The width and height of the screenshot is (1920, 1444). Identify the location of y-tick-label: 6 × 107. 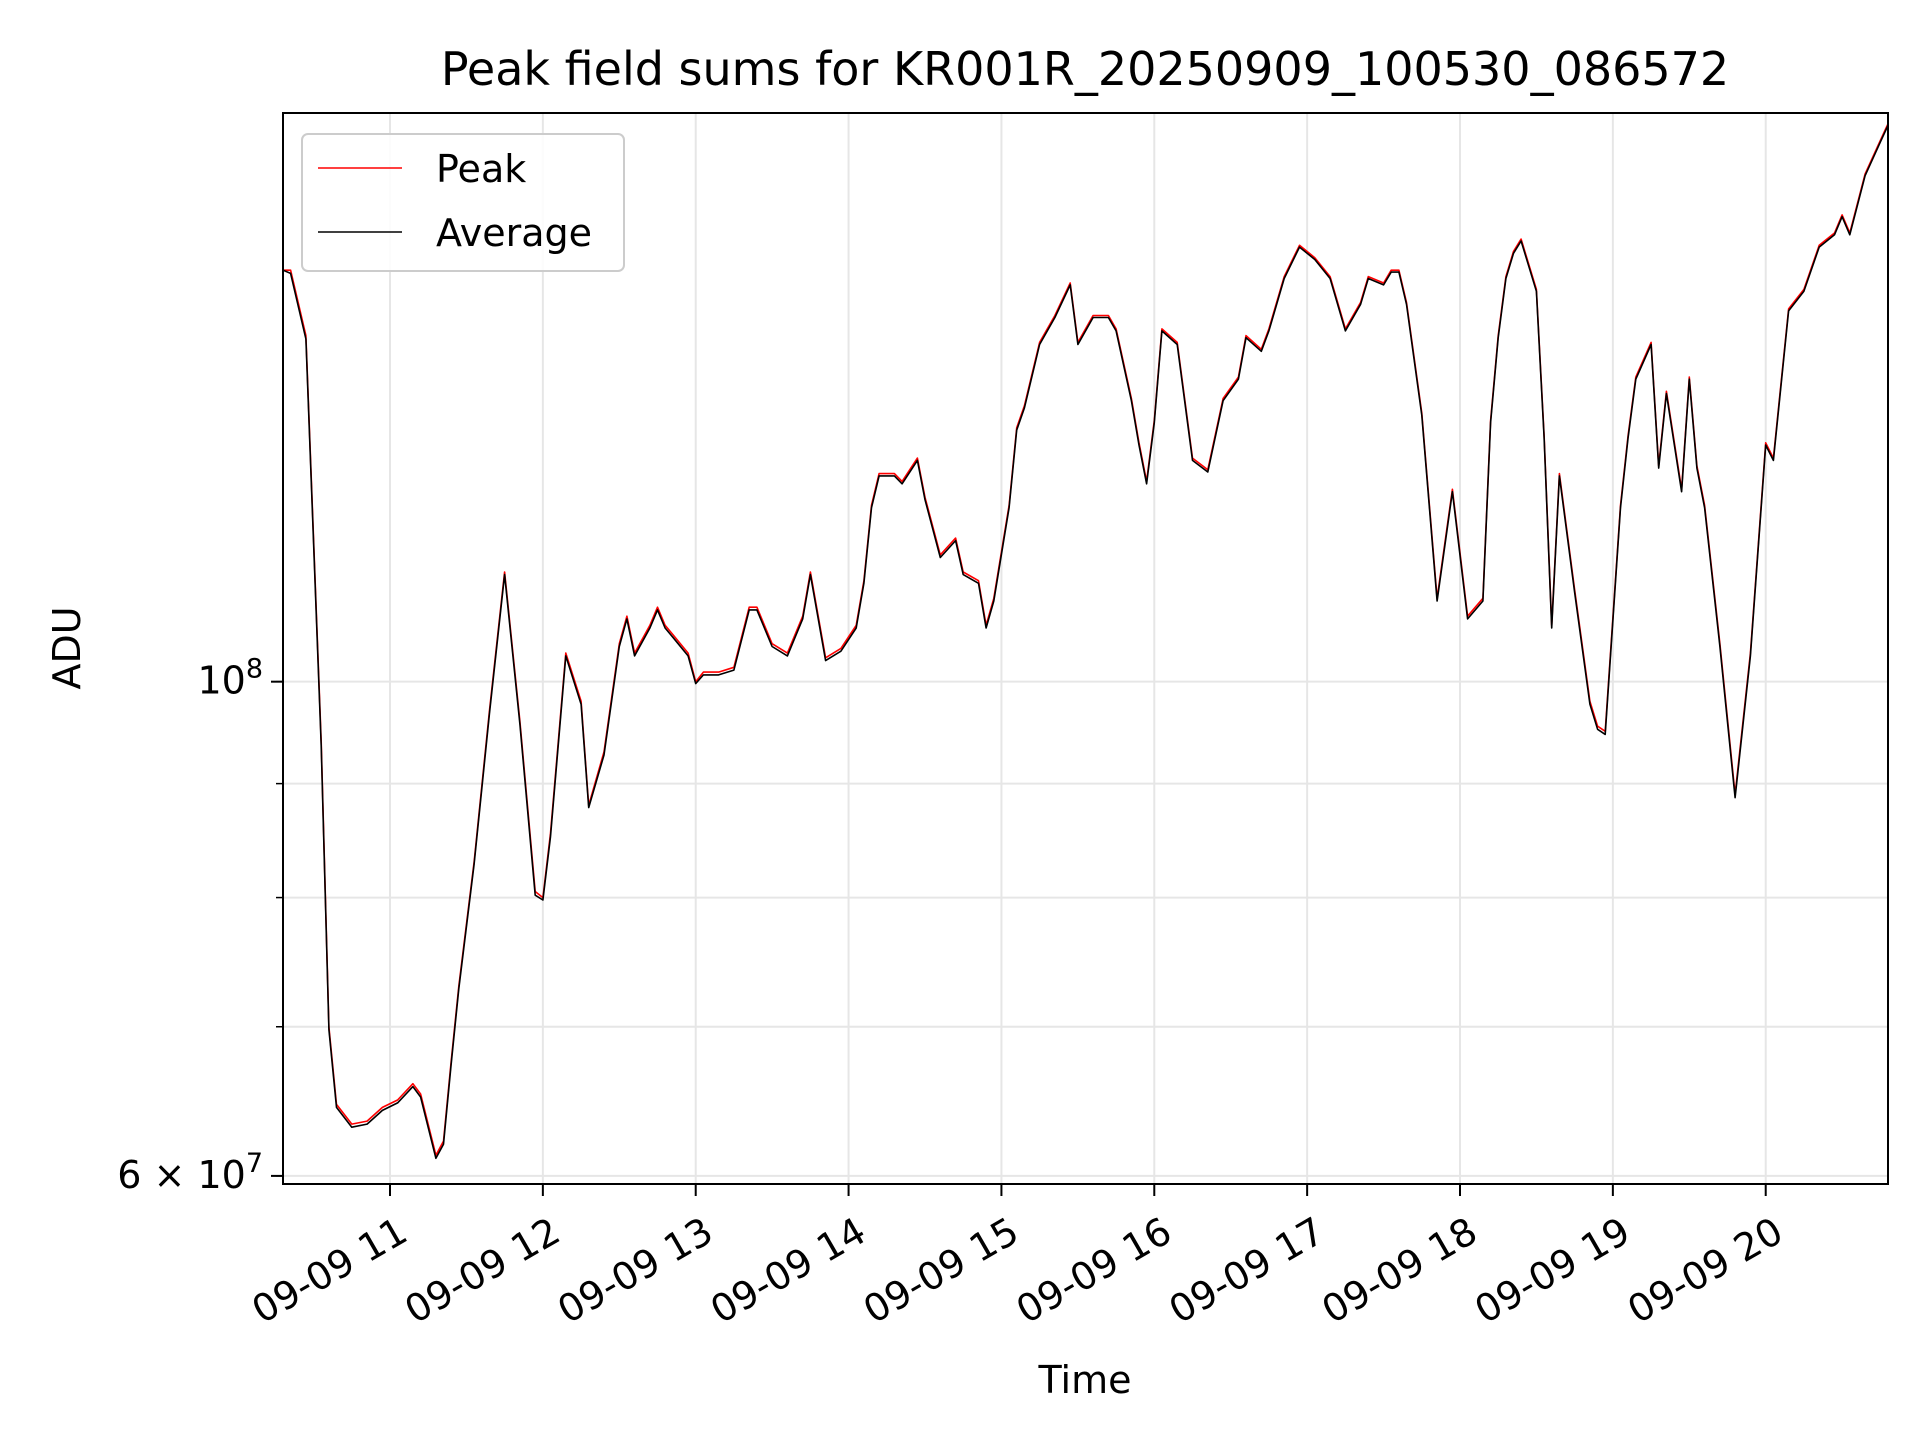
(190, 1172).